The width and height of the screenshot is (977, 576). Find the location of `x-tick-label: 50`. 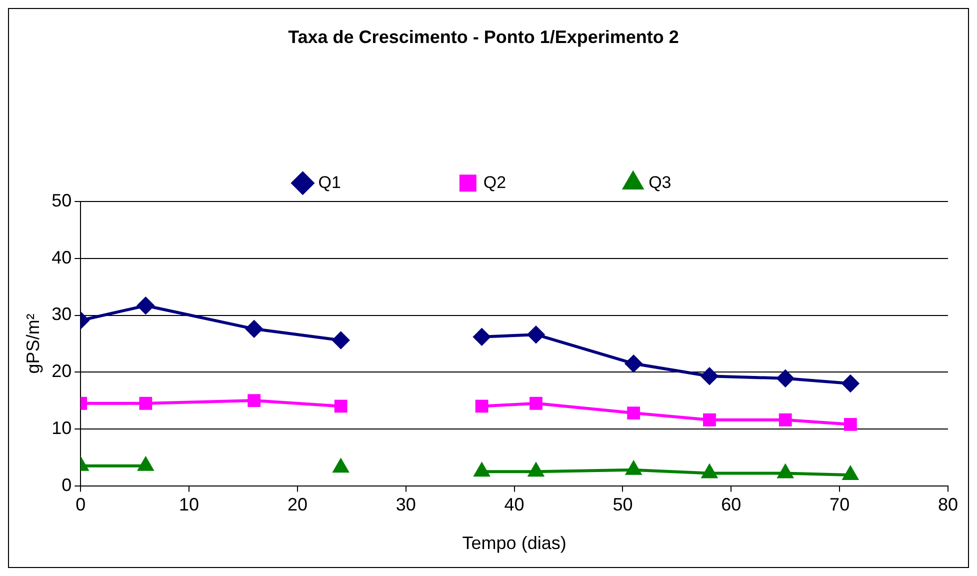

x-tick-label: 50 is located at coordinates (622, 504).